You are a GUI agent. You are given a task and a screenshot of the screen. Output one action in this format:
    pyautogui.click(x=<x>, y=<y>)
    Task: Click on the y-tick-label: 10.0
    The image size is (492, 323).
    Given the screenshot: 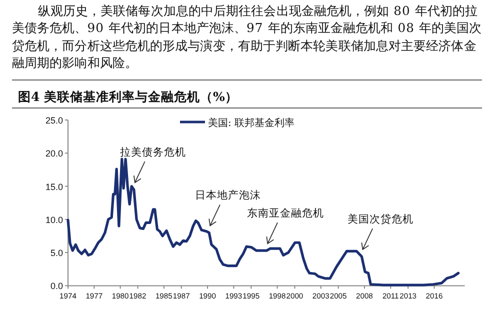 What is the action you would take?
    pyautogui.click(x=54, y=219)
    